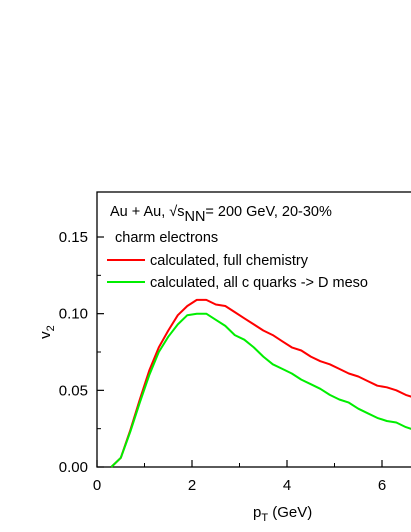 This screenshot has height=532, width=411. What do you see at coordinates (264, 518) in the screenshot?
I see `x-axis-title-subscript: T` at bounding box center [264, 518].